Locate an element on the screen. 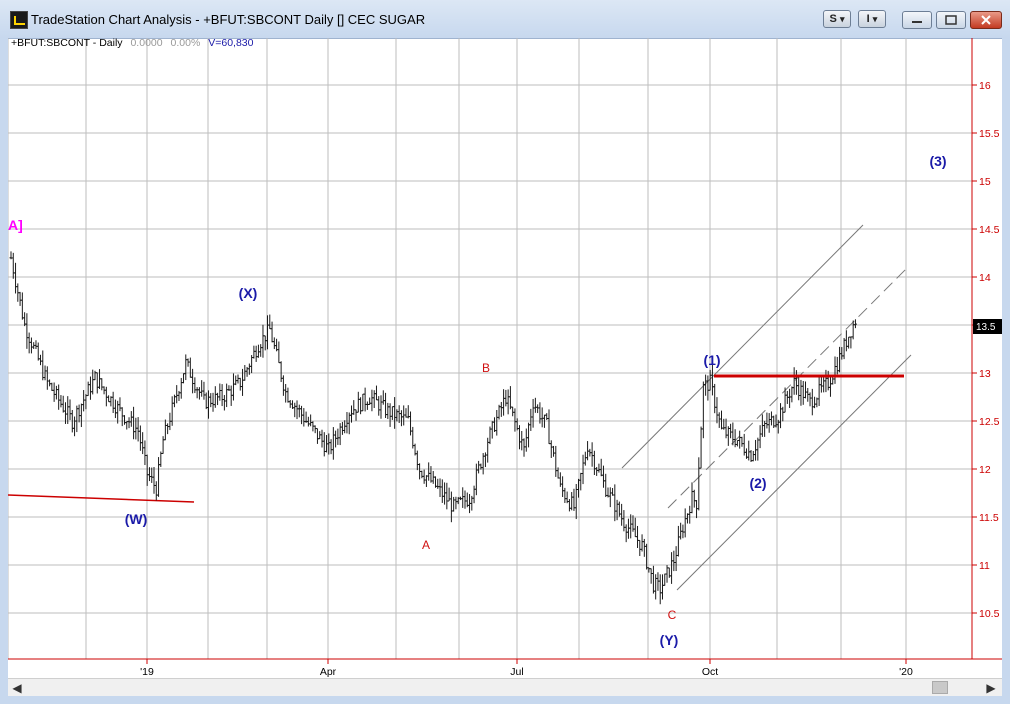 Image resolution: width=1010 pixels, height=704 pixels. wave-label: A] is located at coordinates (15, 225).